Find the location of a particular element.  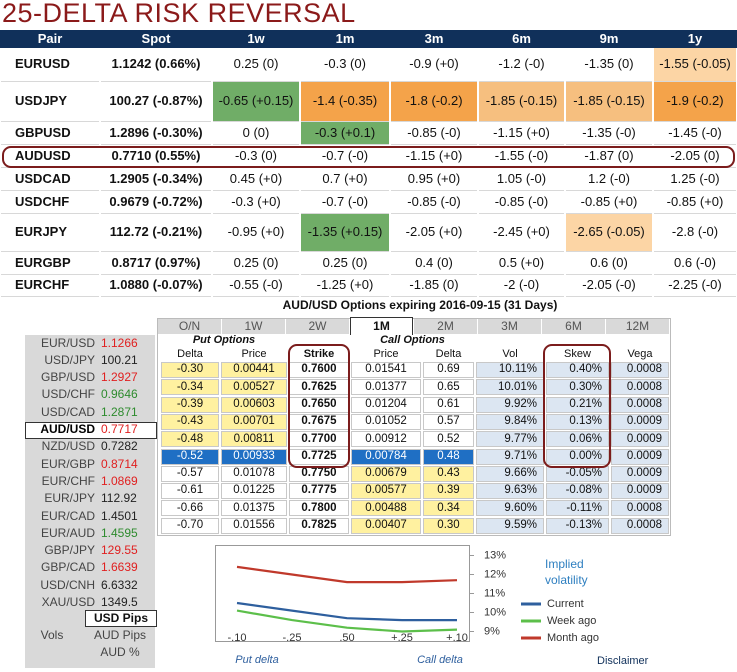

vols-label: Vols is located at coordinates (52, 634).